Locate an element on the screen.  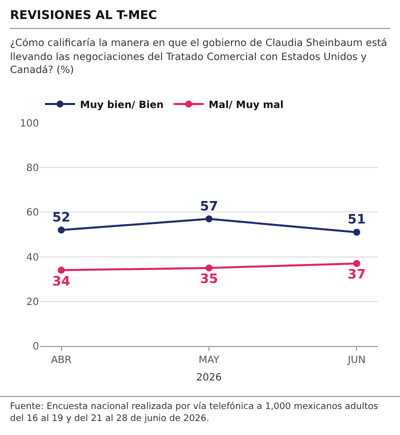
chart-title: REVISIONES AL T-MEC is located at coordinates (200, 18).